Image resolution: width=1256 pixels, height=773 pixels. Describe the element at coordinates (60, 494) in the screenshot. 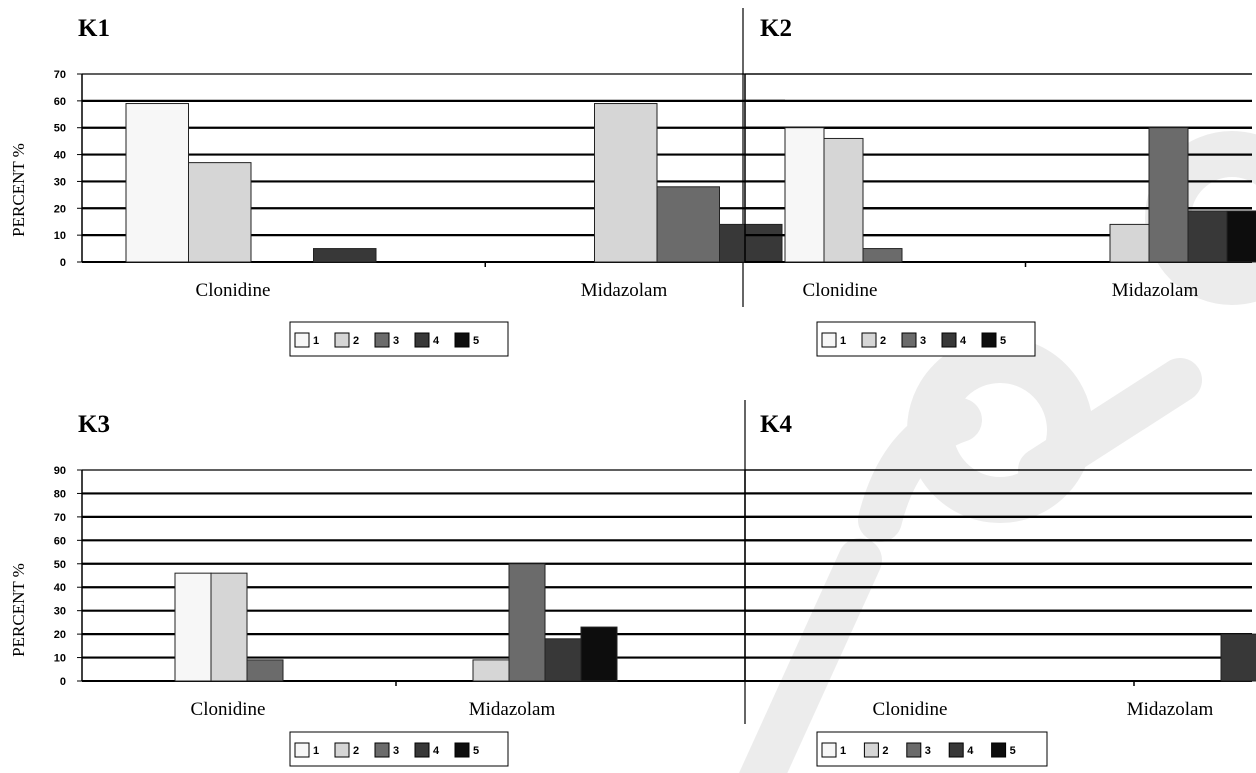

I see `y-tick-label: 80` at that location.